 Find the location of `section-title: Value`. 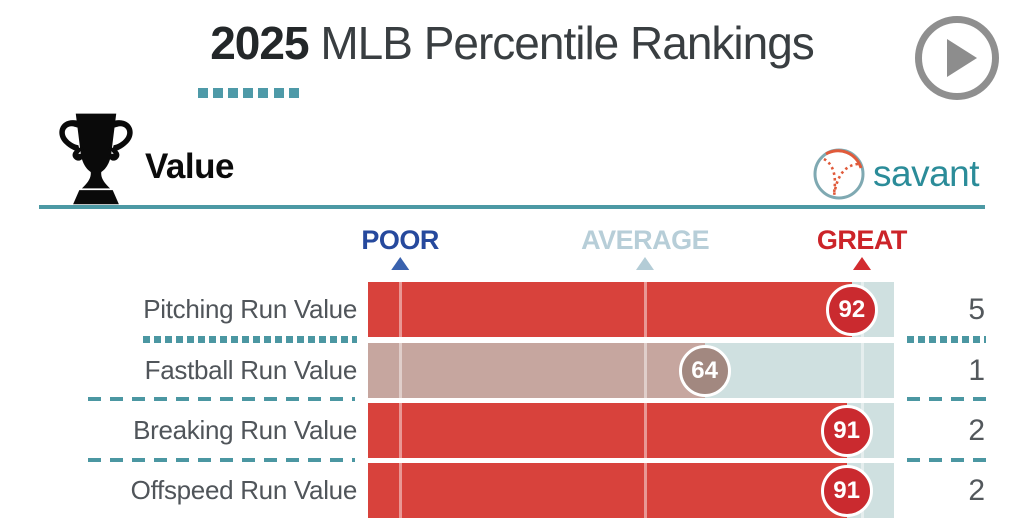

section-title: Value is located at coordinates (189, 166).